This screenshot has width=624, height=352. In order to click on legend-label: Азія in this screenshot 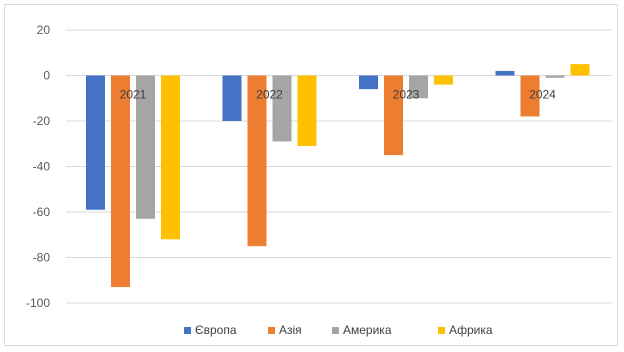, I will do `click(290, 330)`.